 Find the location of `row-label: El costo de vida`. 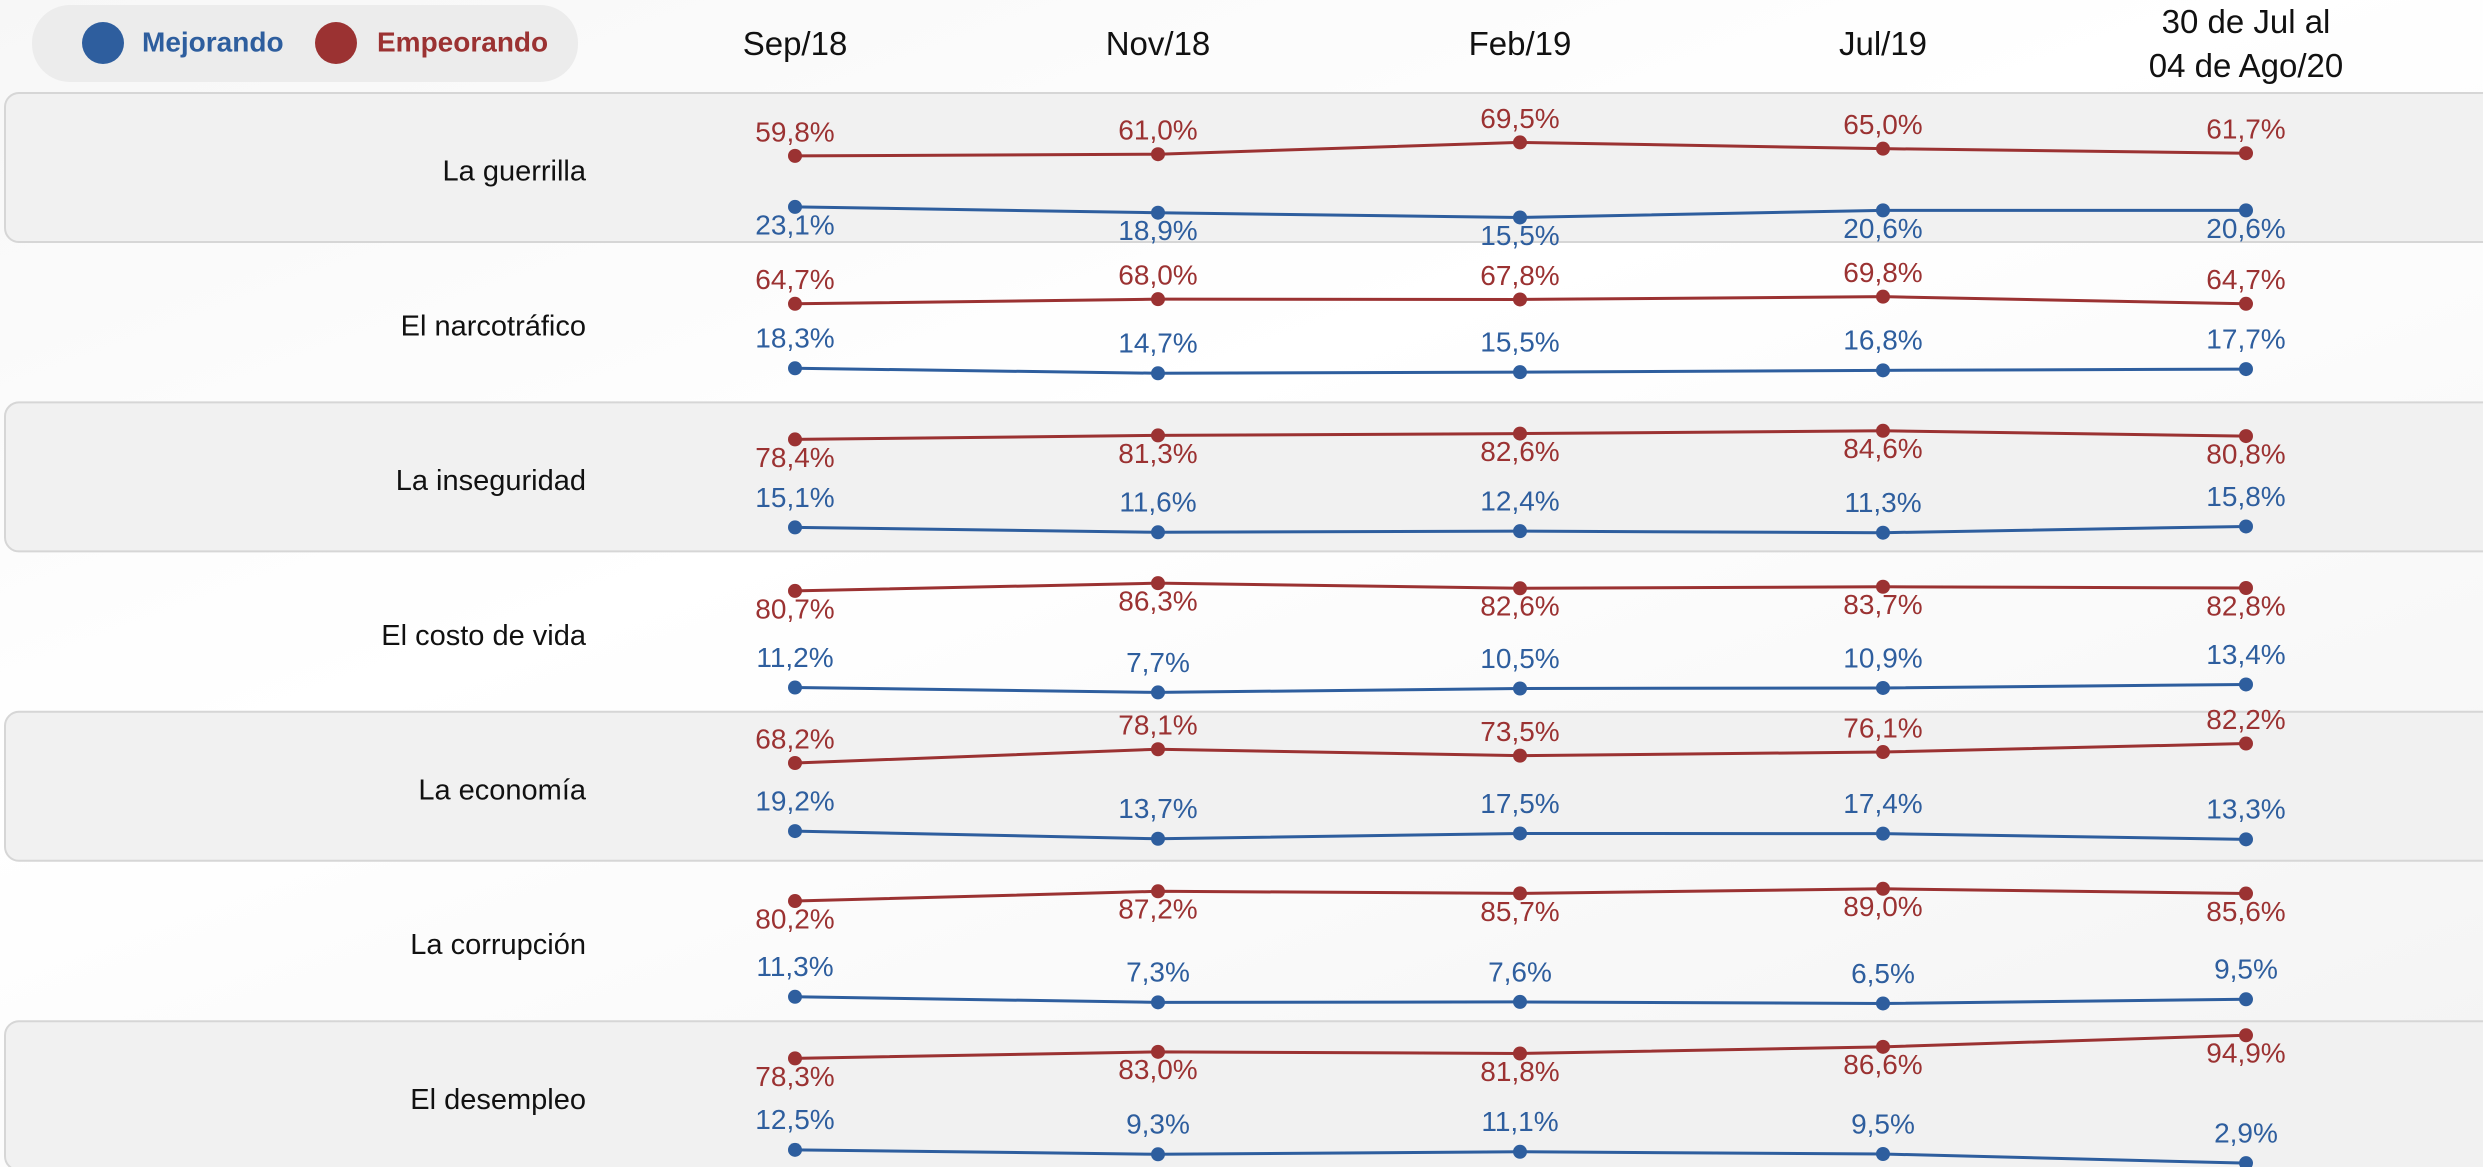

row-label: El costo de vida is located at coordinates (484, 636).